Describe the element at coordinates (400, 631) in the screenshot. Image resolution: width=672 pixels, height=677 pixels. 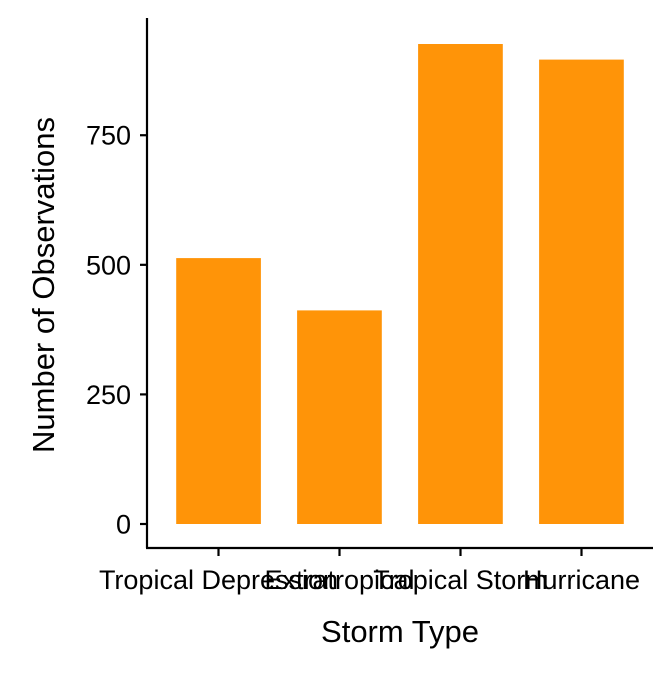
I see `x-axis-title: Storm Type` at that location.